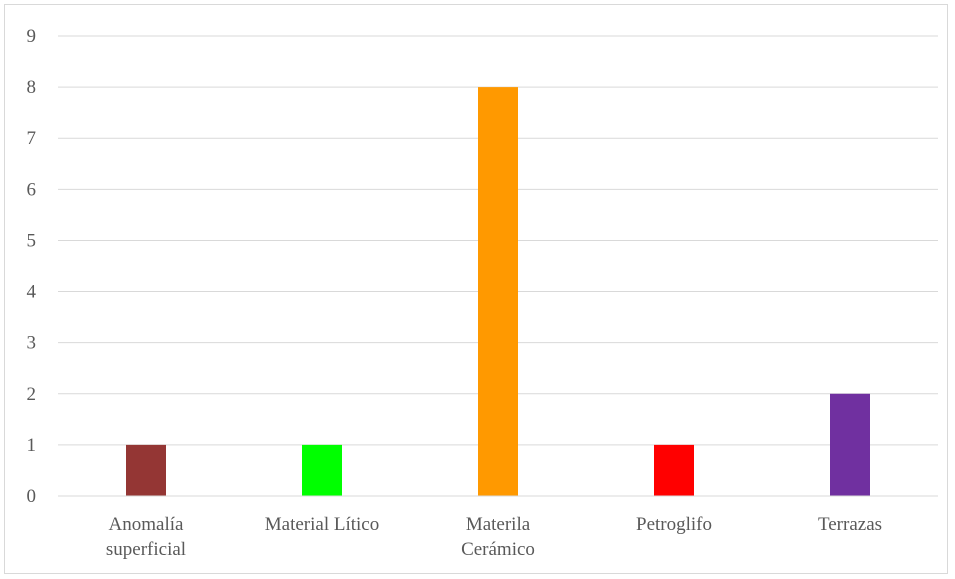  I want to click on y-tick-label: 8, so click(32, 87).